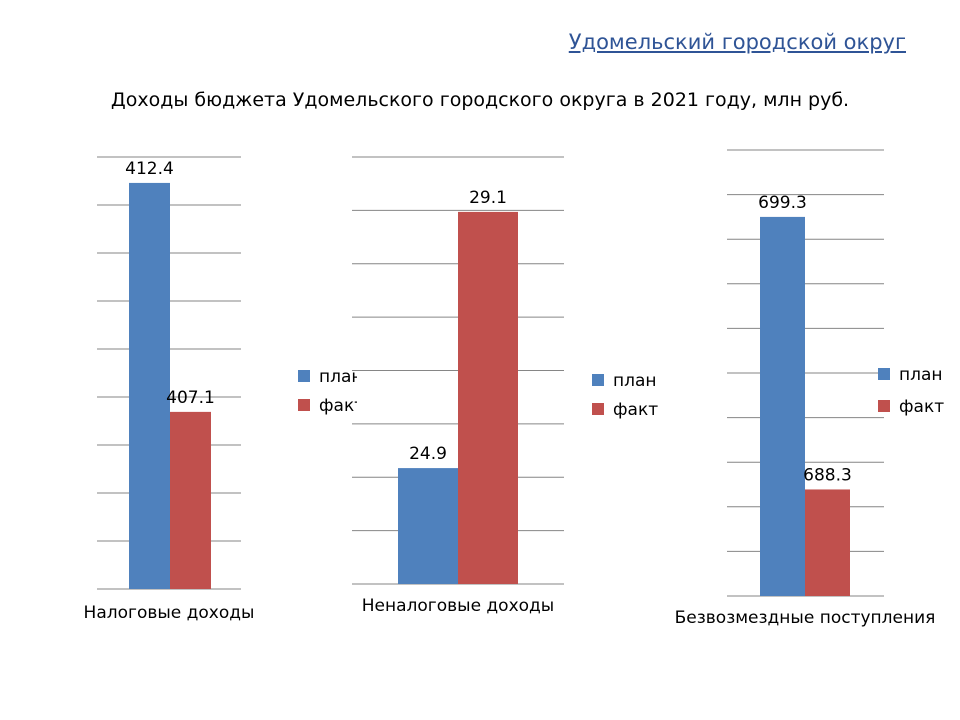 The image size is (960, 720). What do you see at coordinates (428, 454) in the screenshot?
I see `data-label: 24.9` at bounding box center [428, 454].